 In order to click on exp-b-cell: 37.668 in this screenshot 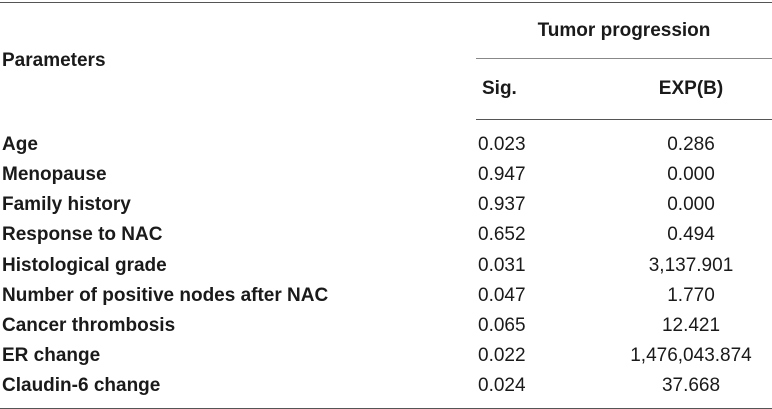, I will do `click(691, 390)`.